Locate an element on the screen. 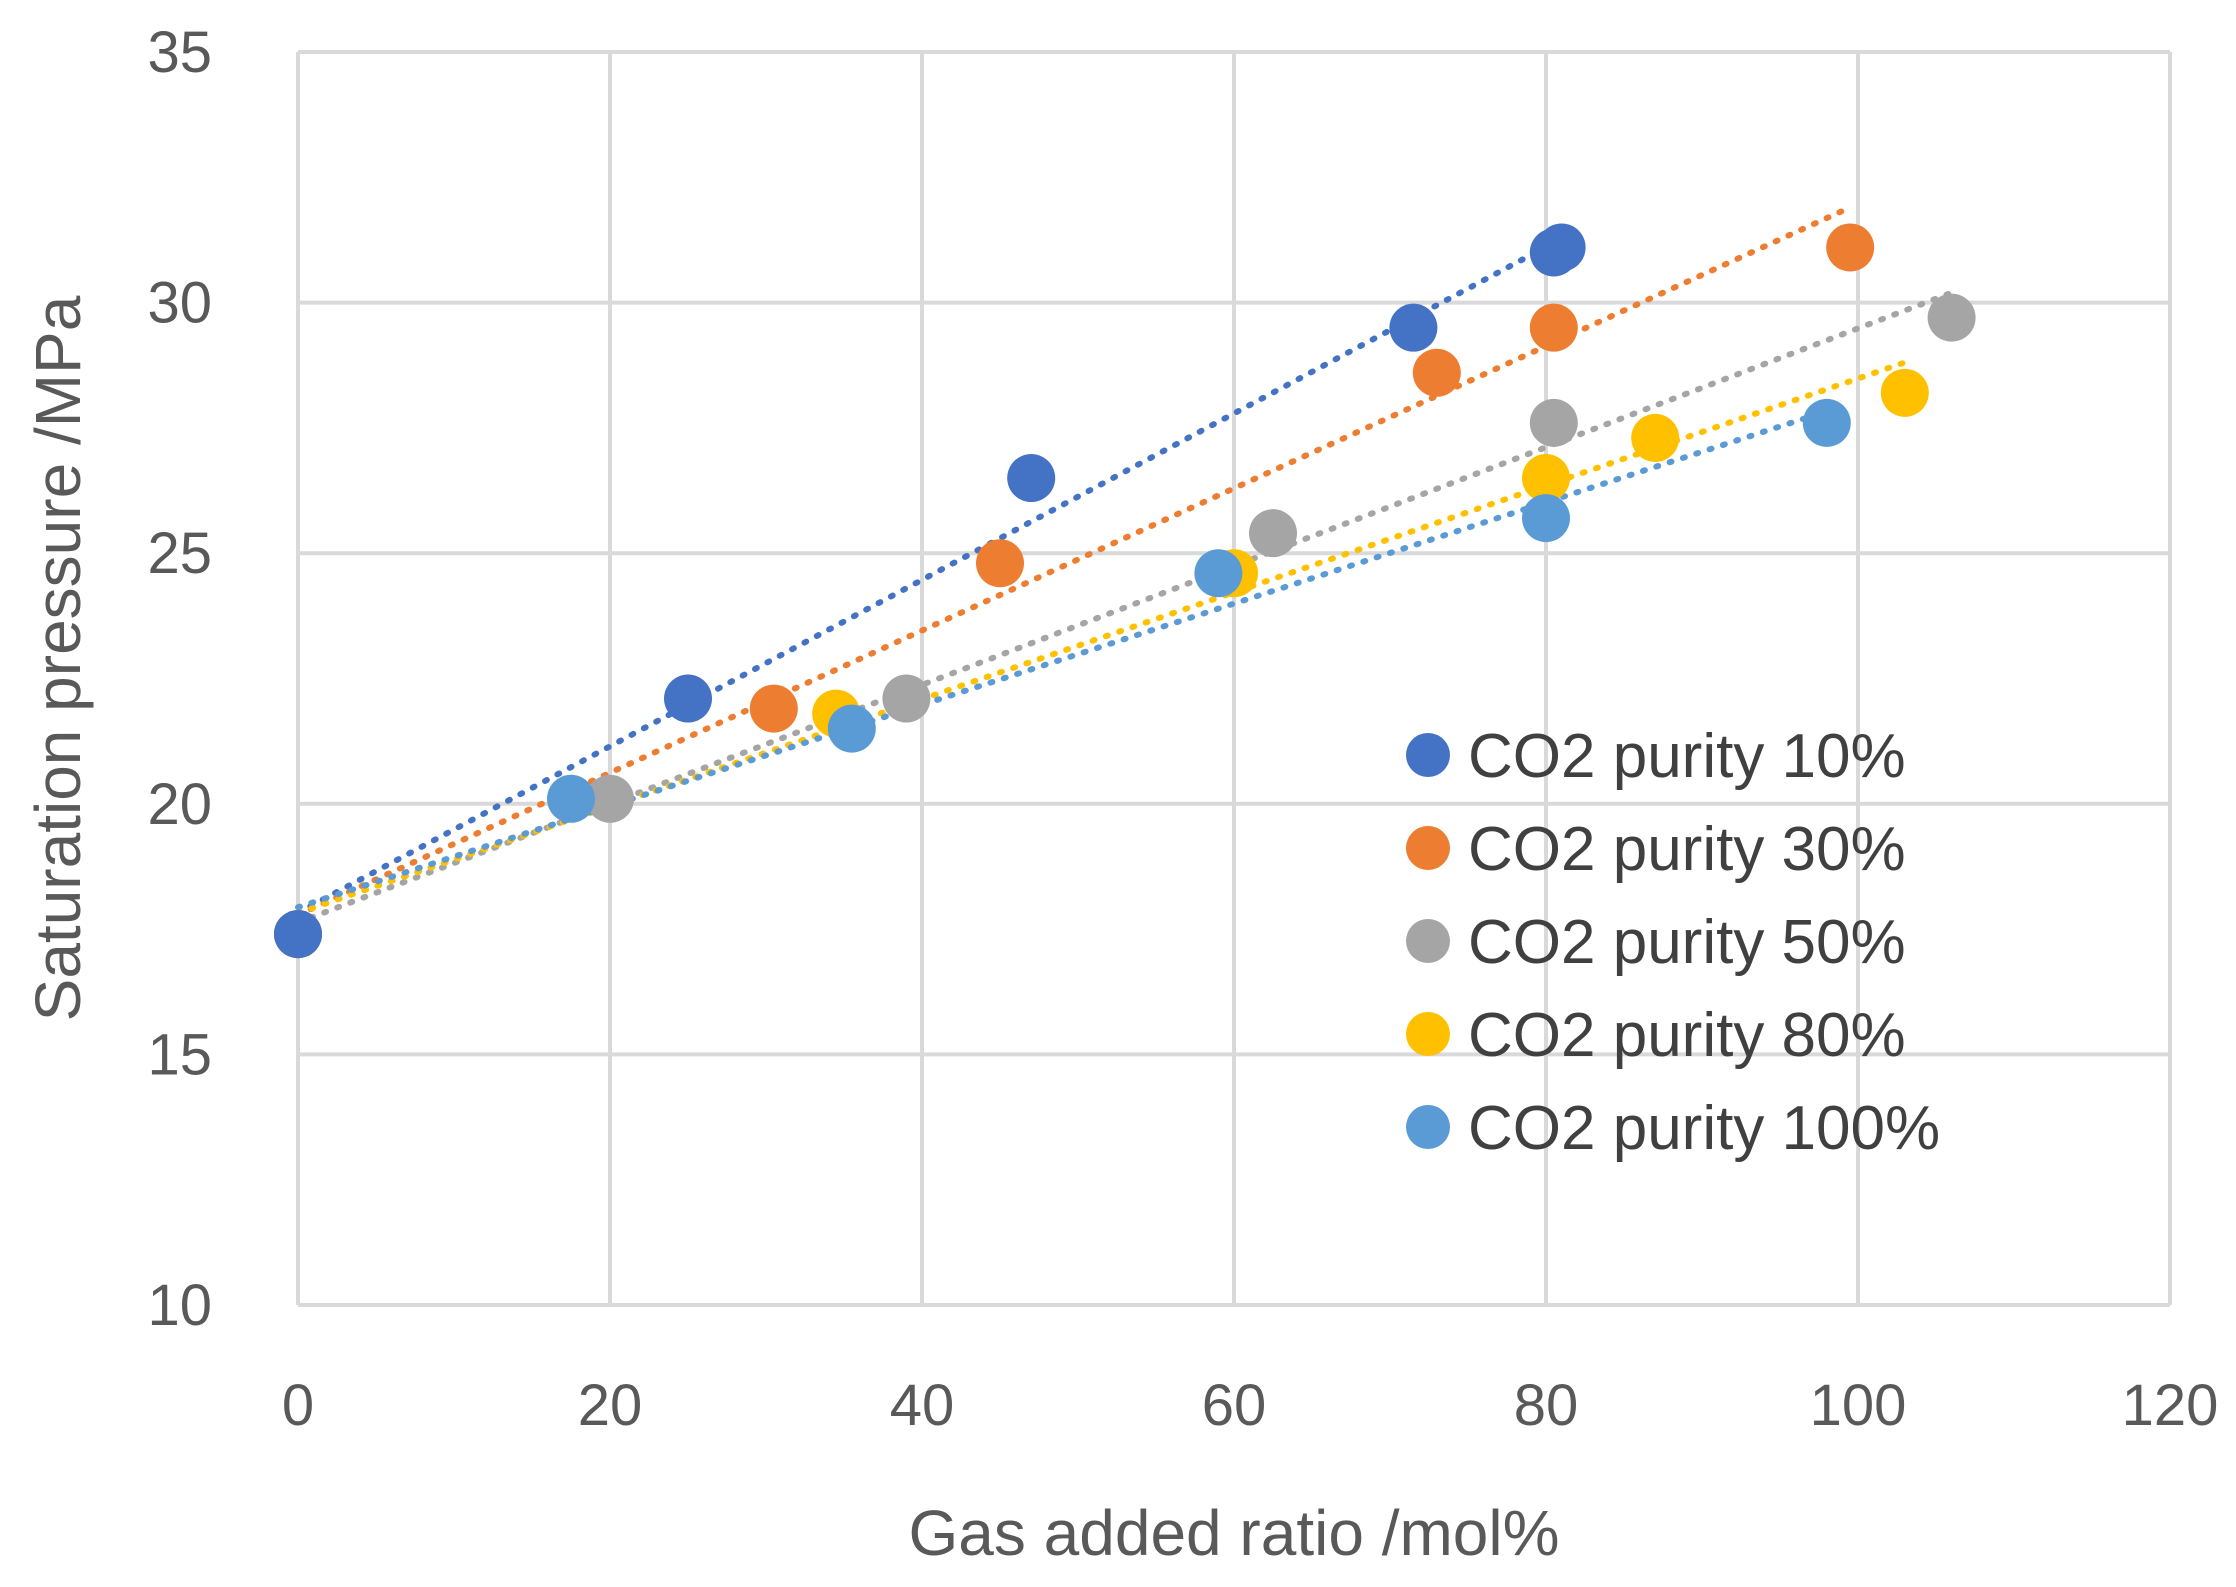 The width and height of the screenshot is (2236, 1587). legend-label: CO2 purity 80% is located at coordinates (1687, 1035).